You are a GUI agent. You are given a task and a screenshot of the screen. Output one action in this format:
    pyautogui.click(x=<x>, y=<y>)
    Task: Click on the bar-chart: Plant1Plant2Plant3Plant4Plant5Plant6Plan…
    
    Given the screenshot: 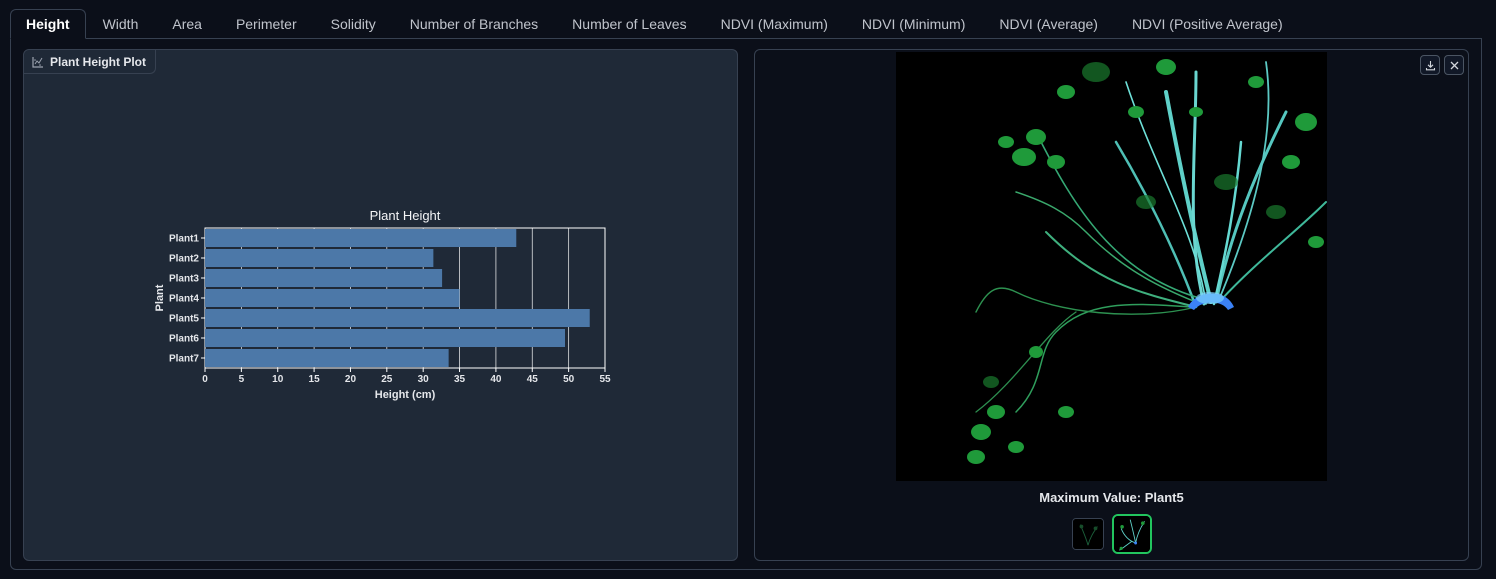 What is the action you would take?
    pyautogui.click(x=382, y=304)
    